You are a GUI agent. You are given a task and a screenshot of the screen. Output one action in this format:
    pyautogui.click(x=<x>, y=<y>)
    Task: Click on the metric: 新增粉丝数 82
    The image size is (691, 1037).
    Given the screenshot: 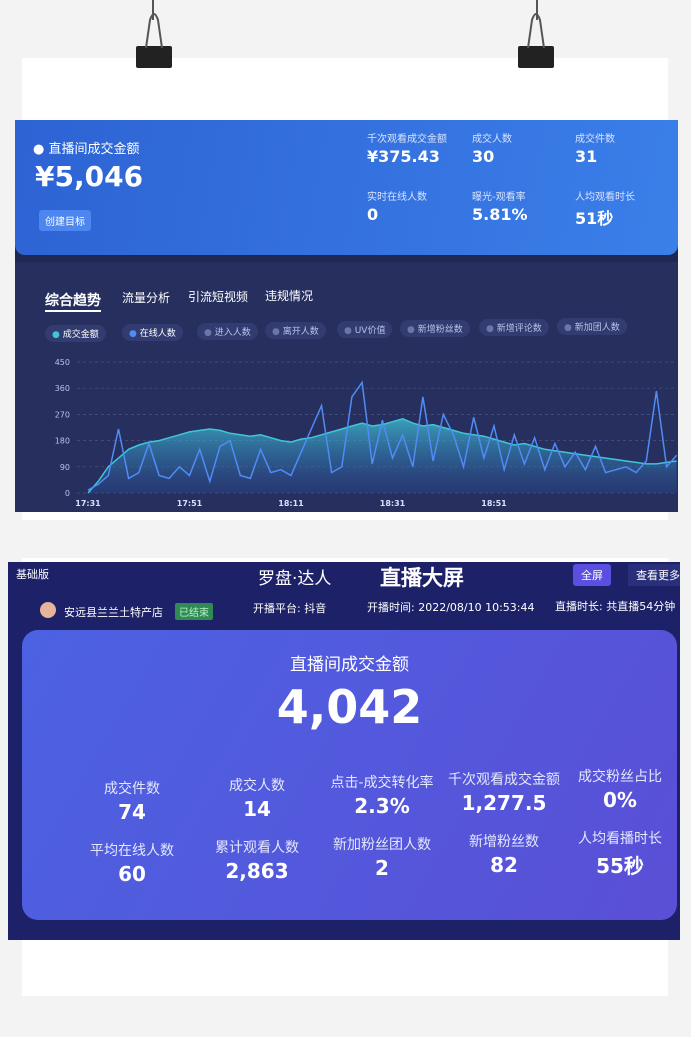 What is the action you would take?
    pyautogui.click(x=504, y=854)
    